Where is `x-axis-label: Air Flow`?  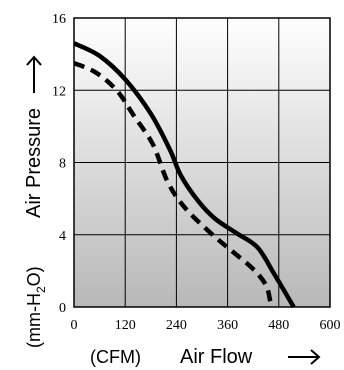
x-axis-label: Air Flow is located at coordinates (216, 357).